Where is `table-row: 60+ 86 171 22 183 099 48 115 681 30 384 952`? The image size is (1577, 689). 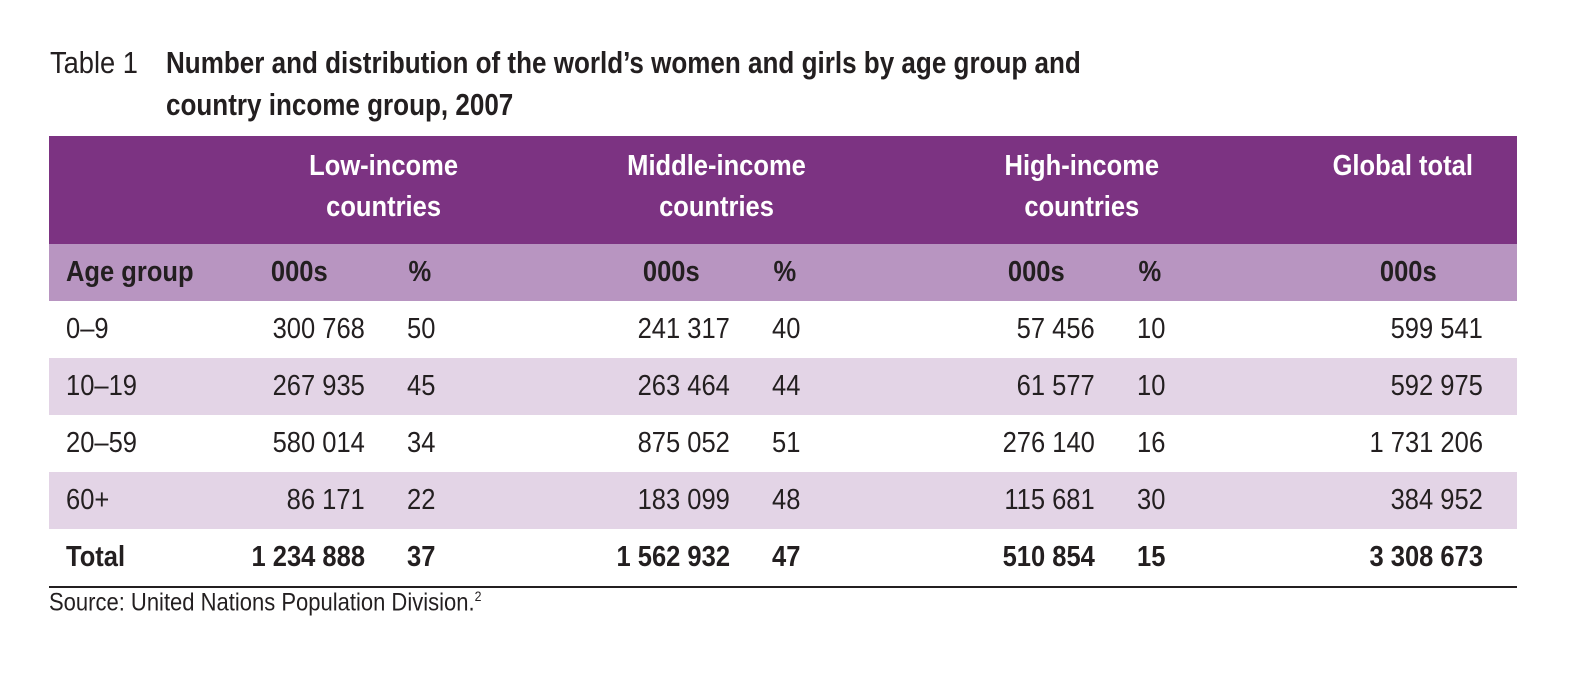 table-row: 60+ 86 171 22 183 099 48 115 681 30 384 952 is located at coordinates (783, 500).